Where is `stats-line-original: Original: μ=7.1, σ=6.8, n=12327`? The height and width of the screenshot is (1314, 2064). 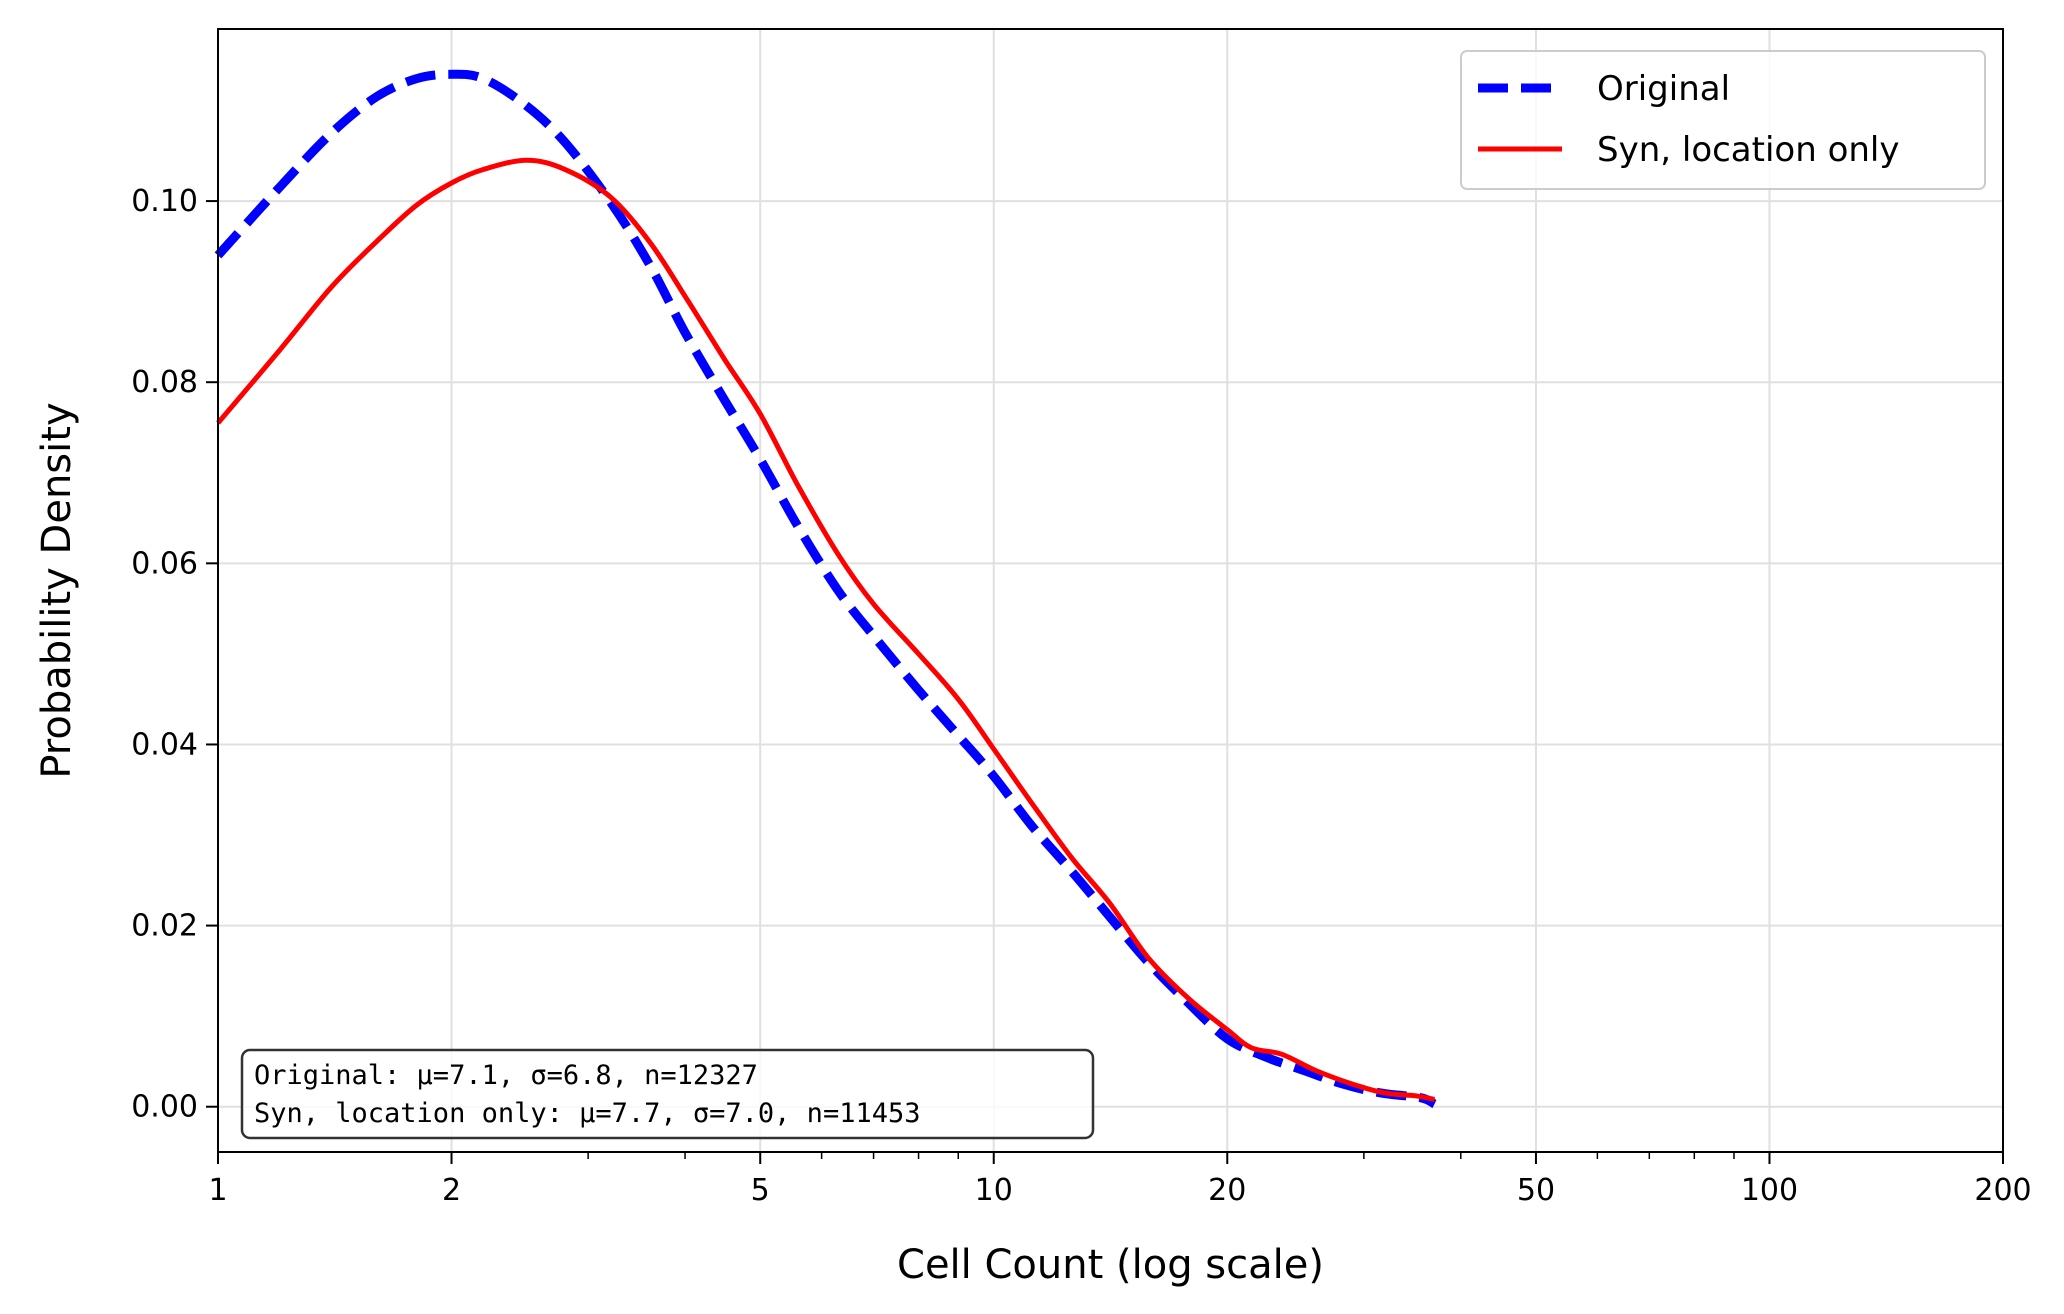
stats-line-original: Original: μ=7.1, σ=6.8, n=12327 is located at coordinates (506, 1075).